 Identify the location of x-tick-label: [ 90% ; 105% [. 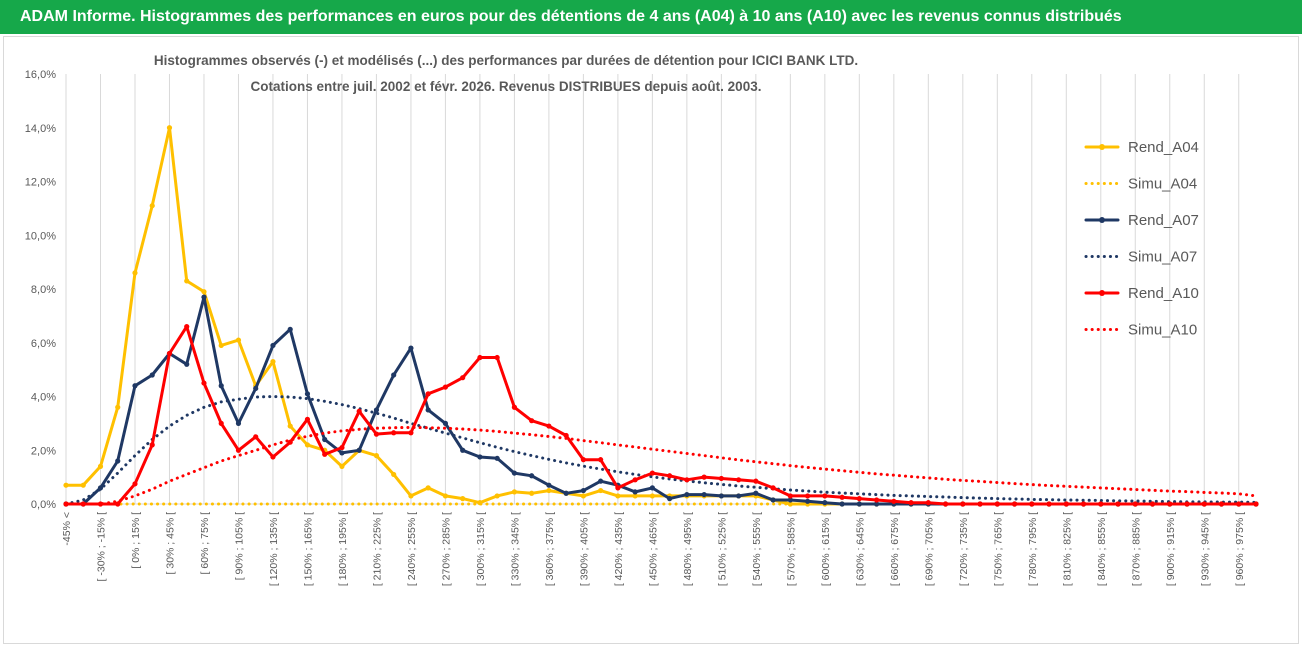
(239, 546).